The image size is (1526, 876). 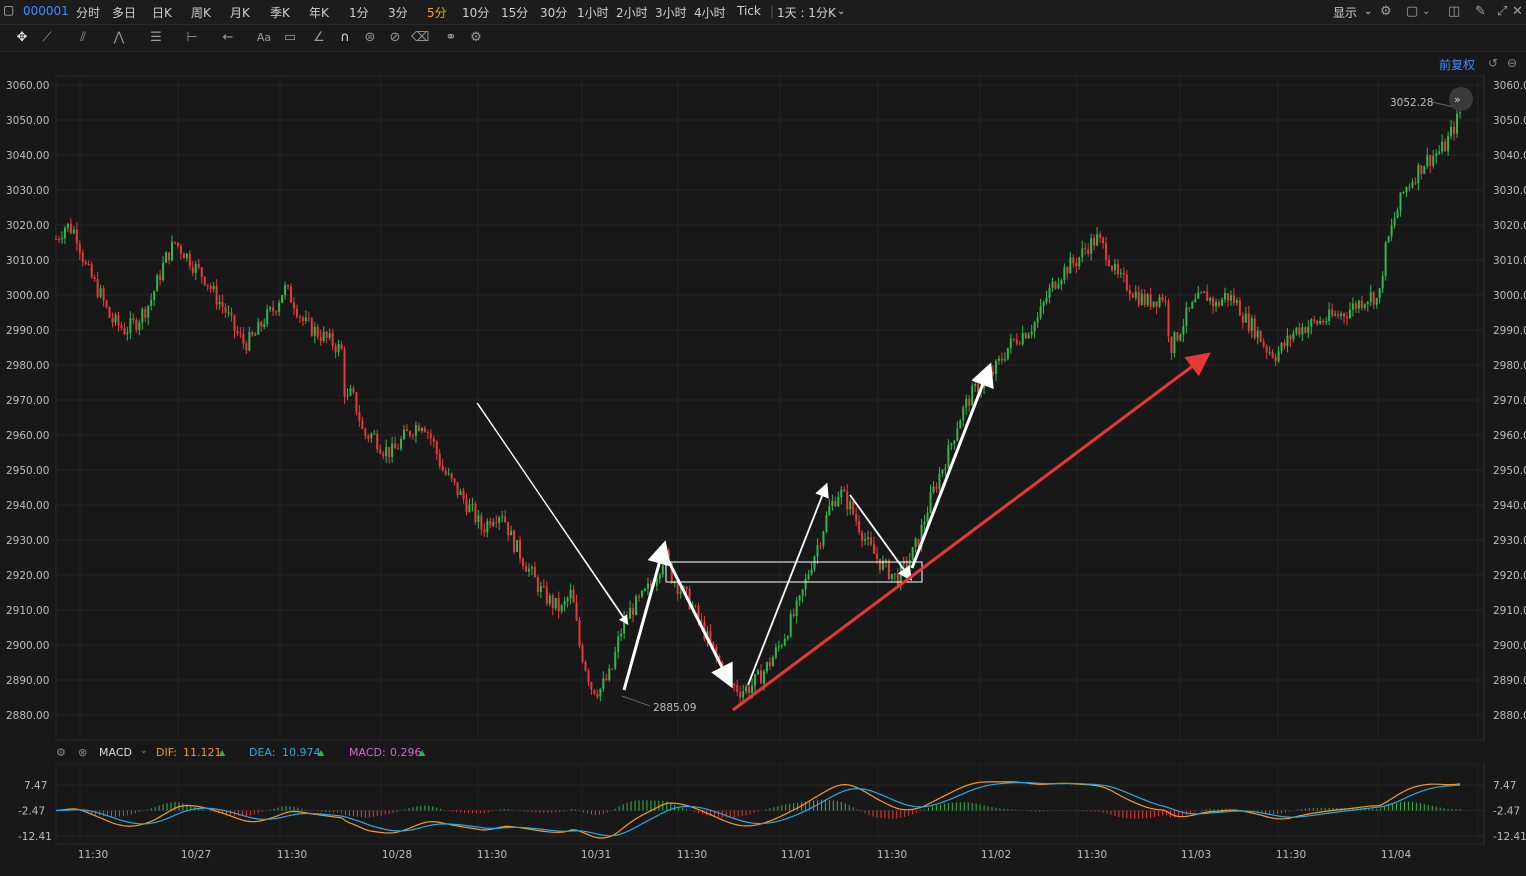 I want to click on period-tab: 30分, so click(x=554, y=13).